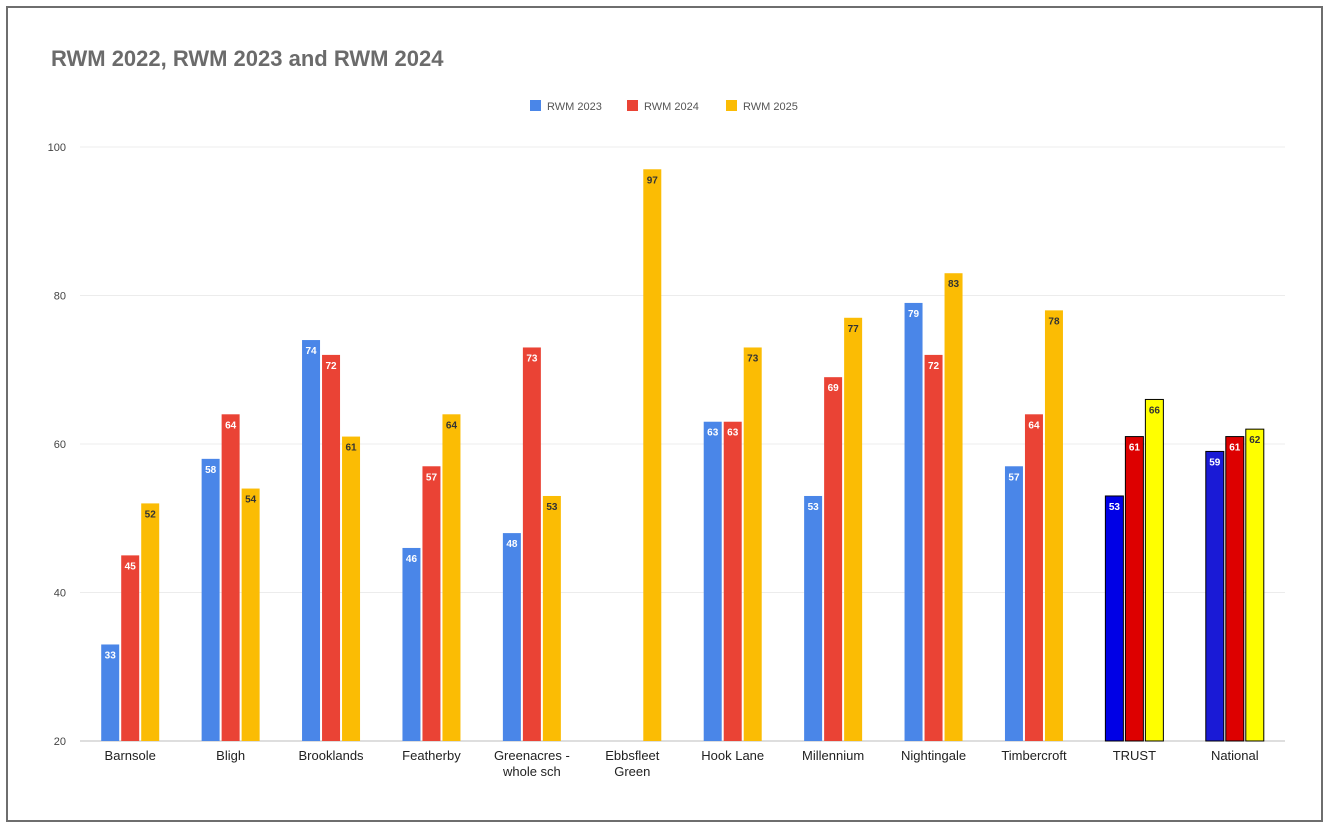 Image resolution: width=1331 pixels, height=822 pixels. I want to click on x-tick-label: Ebbsfleet, so click(632, 755).